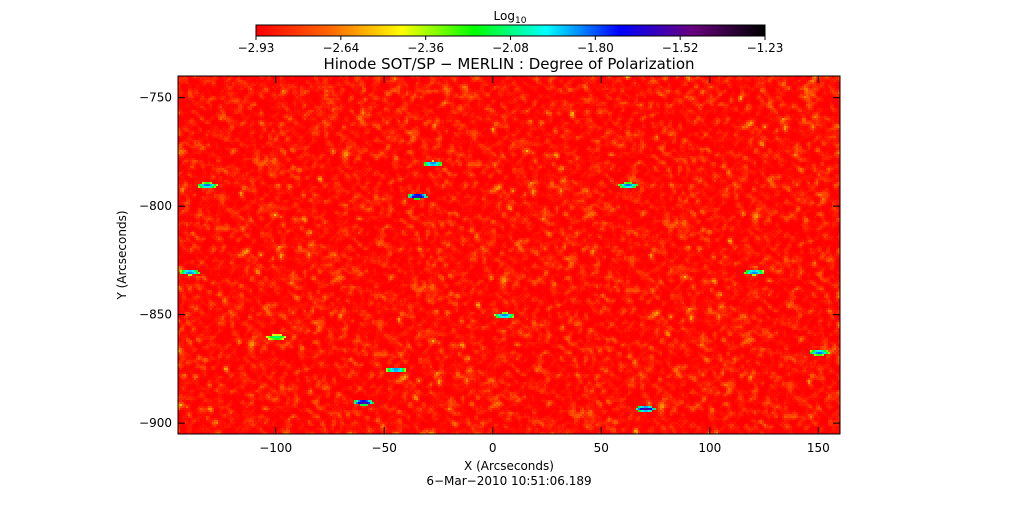 Image resolution: width=1018 pixels, height=512 pixels. I want to click on x-tick-label: 150, so click(818, 448).